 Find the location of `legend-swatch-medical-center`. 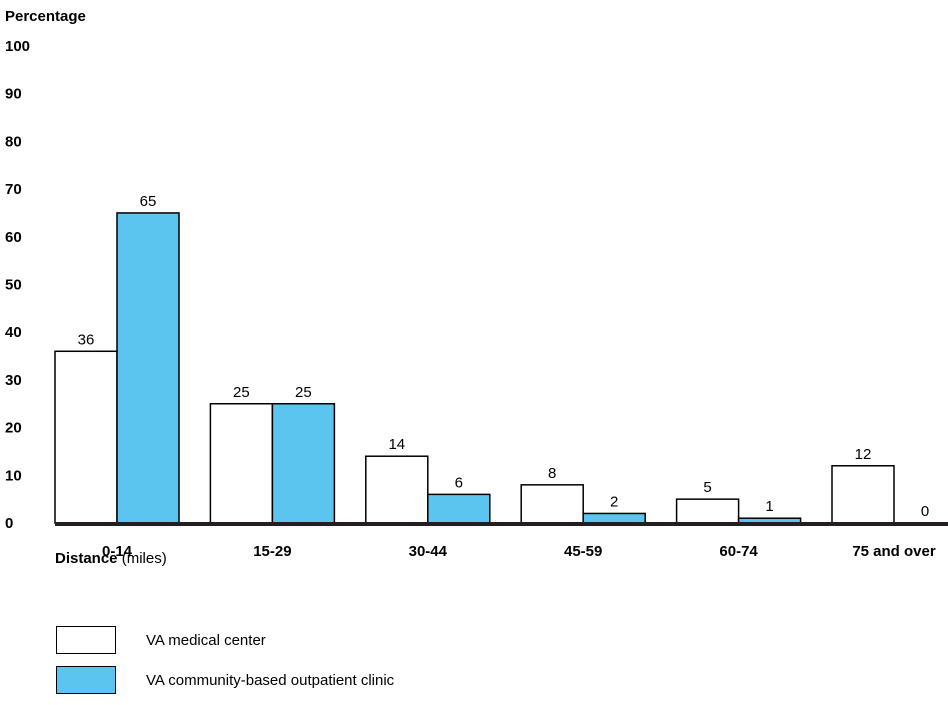

legend-swatch-medical-center is located at coordinates (86, 640).